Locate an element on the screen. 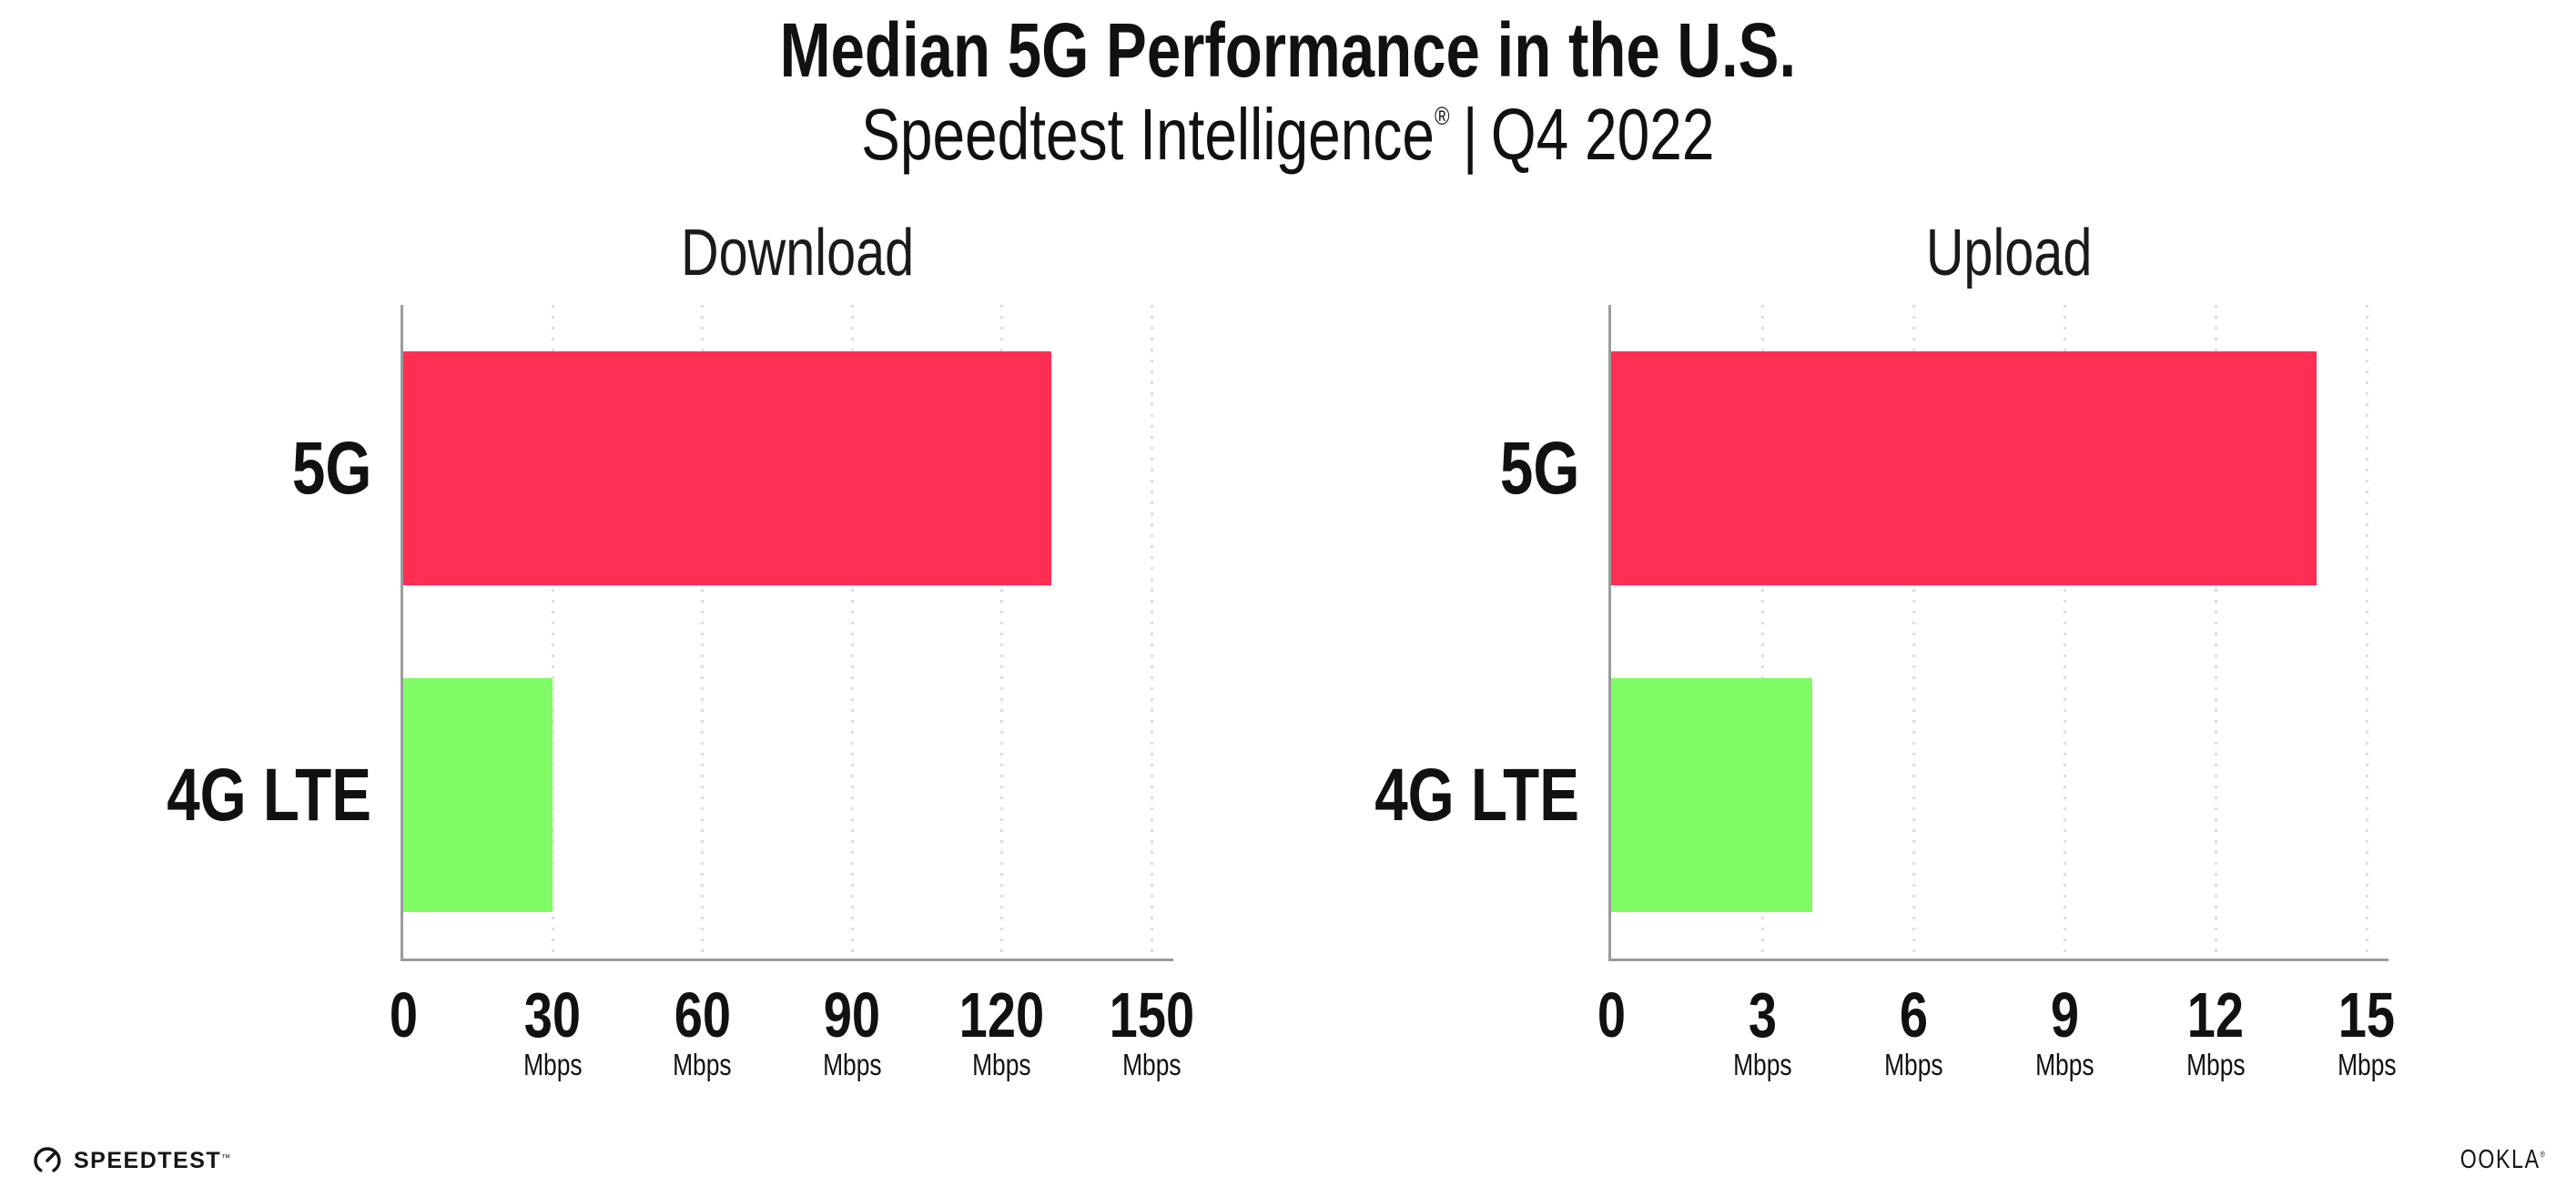 The image size is (2576, 1197). tick-label-download-150: 150 is located at coordinates (1151, 1015).